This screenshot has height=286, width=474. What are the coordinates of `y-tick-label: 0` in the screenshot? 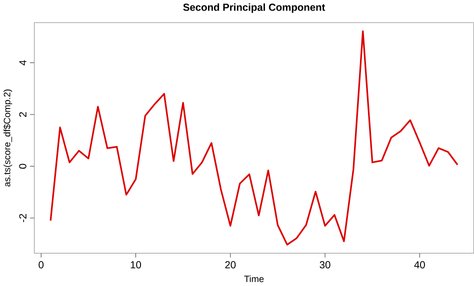 It's located at (22, 166).